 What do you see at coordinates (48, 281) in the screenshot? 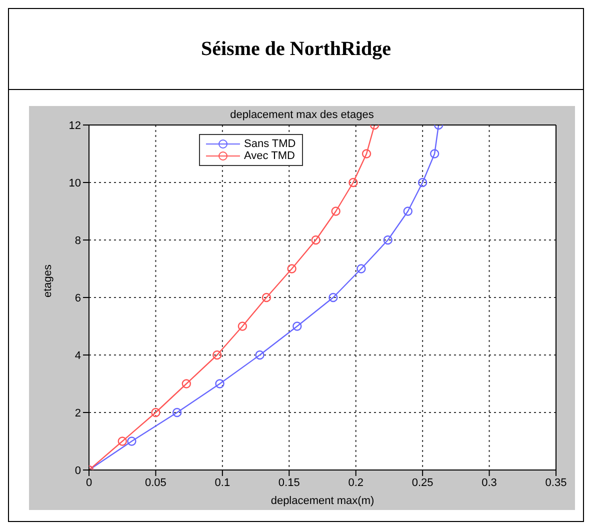
I see `y-axis-title: etages` at bounding box center [48, 281].